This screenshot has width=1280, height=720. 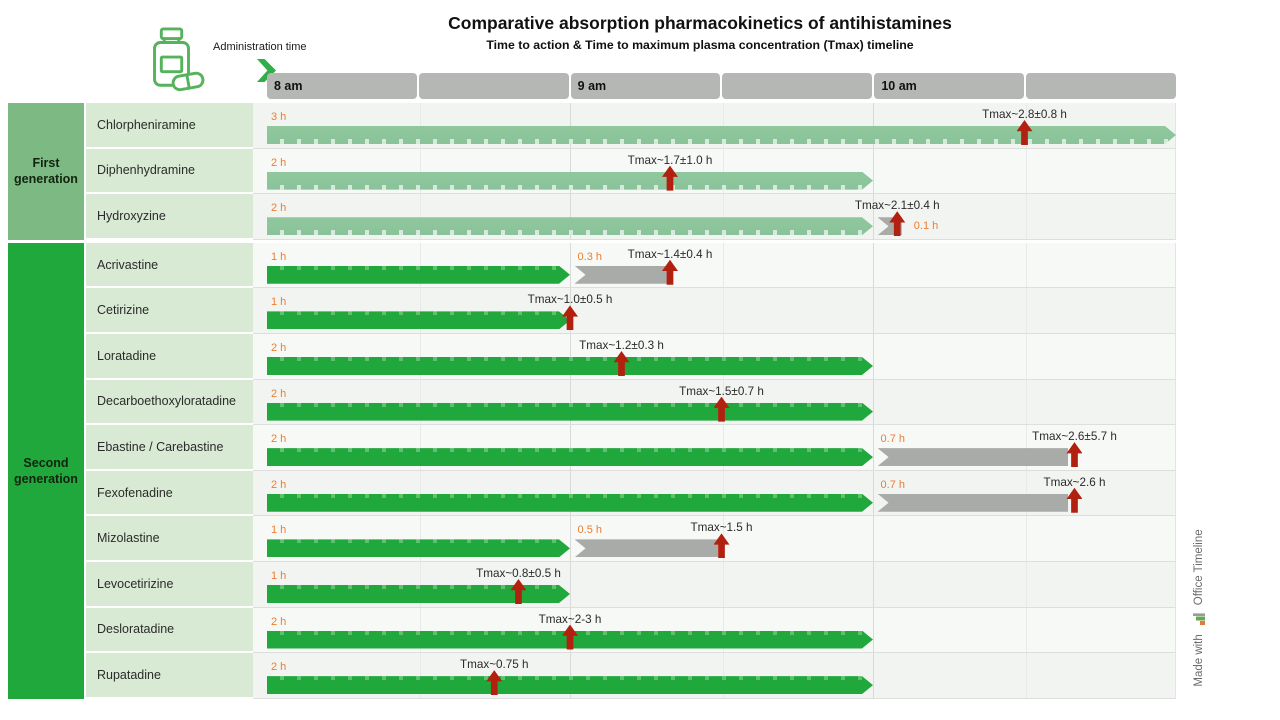 I want to click on drug-name: Chlorpheniramine, so click(x=169, y=126).